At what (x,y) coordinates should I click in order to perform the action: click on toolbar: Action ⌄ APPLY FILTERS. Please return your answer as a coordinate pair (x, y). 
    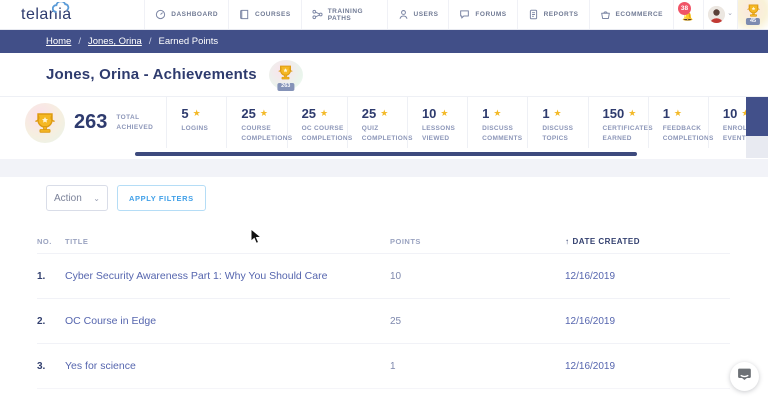
    Looking at the image, I should click on (384, 194).